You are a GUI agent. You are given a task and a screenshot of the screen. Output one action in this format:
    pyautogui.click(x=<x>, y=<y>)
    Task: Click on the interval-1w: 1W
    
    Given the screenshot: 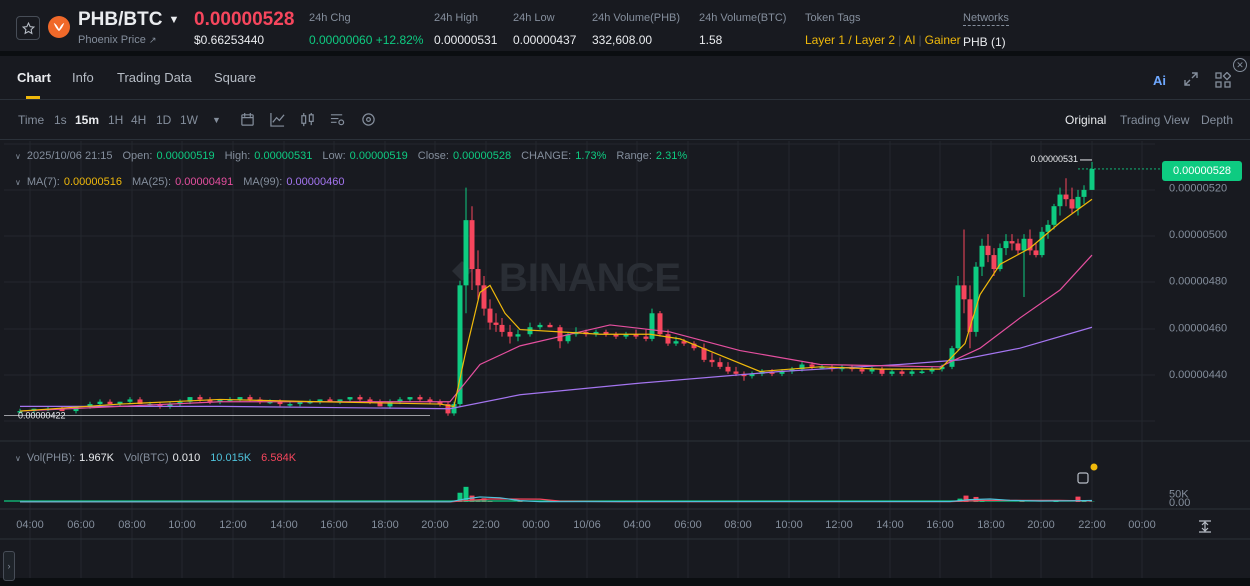 What is the action you would take?
    pyautogui.click(x=189, y=120)
    